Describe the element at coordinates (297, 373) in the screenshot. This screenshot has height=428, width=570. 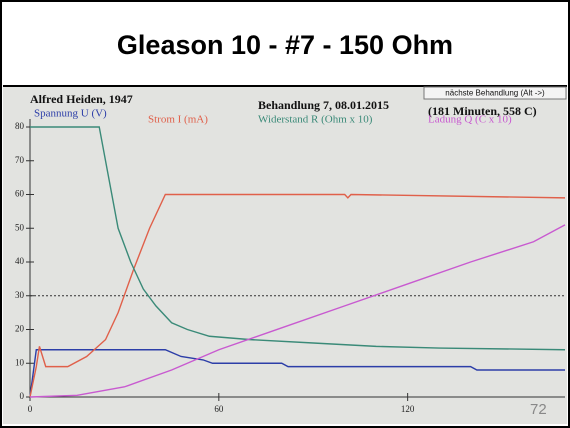
I see `series-line` at that location.